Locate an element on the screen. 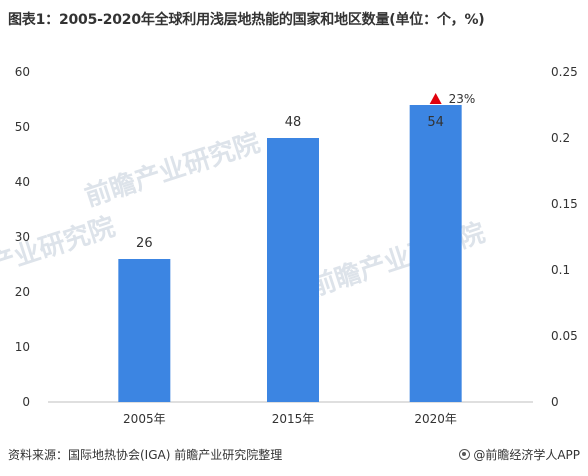 This screenshot has width=588, height=476. source-text: 资料来源：国际地热协会(IGA) 前瞻产业研究院整理 is located at coordinates (145, 455).